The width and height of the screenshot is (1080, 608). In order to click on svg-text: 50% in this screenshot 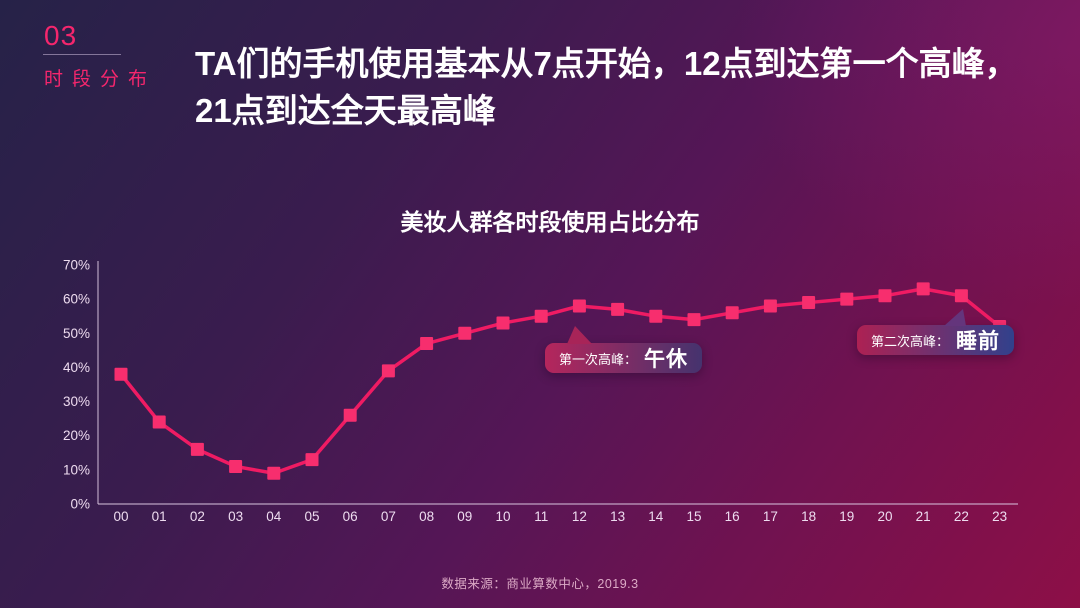, I will do `click(76, 333)`.